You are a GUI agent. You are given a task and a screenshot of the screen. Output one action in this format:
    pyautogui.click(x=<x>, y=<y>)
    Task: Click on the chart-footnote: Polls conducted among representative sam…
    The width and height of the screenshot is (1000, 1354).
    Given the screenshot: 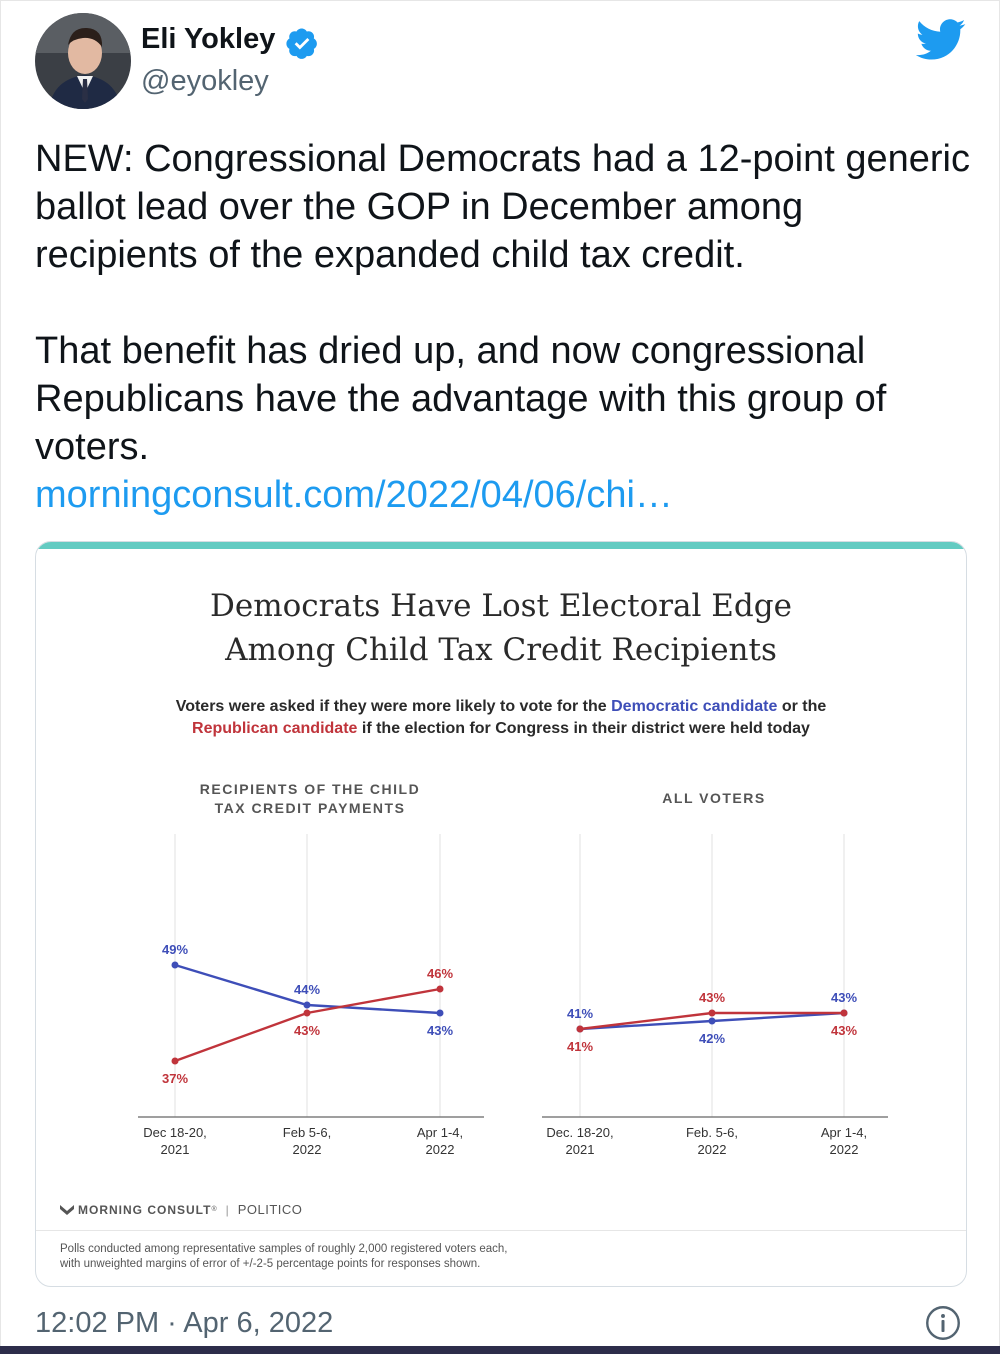 What is the action you would take?
    pyautogui.click(x=360, y=1257)
    